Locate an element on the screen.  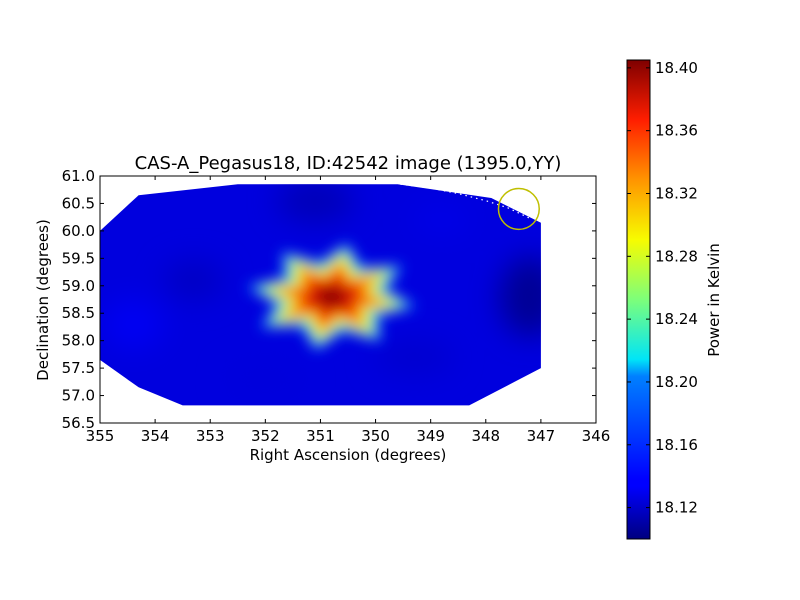
dotted-track is located at coordinates (465, 201).